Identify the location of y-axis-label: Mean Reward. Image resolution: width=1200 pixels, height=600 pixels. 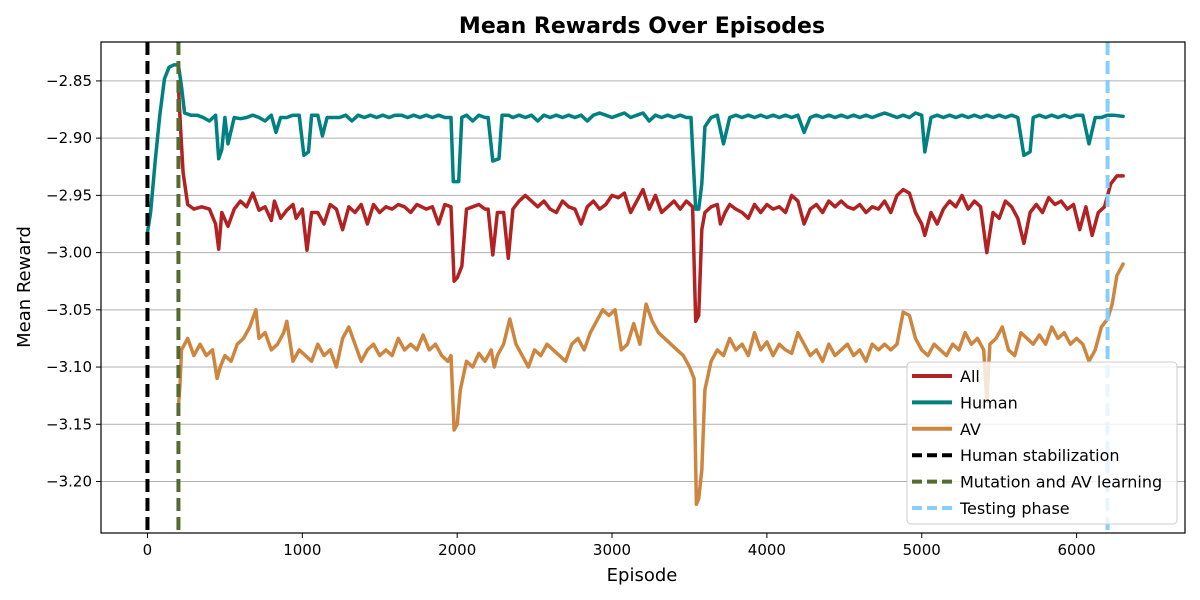
(24, 287).